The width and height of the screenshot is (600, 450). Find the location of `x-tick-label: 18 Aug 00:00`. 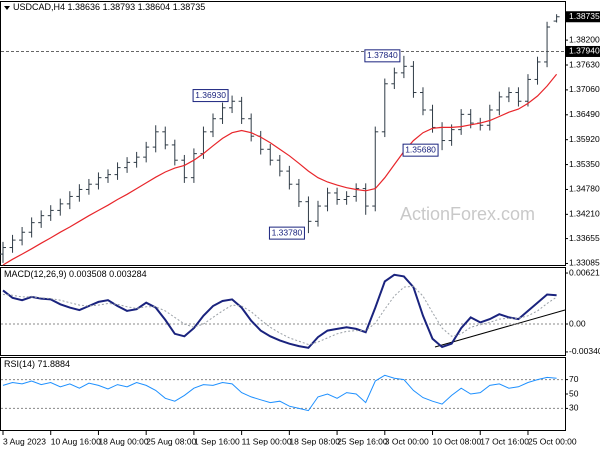

x-tick-label: 18 Aug 00:00 is located at coordinates (123, 441).